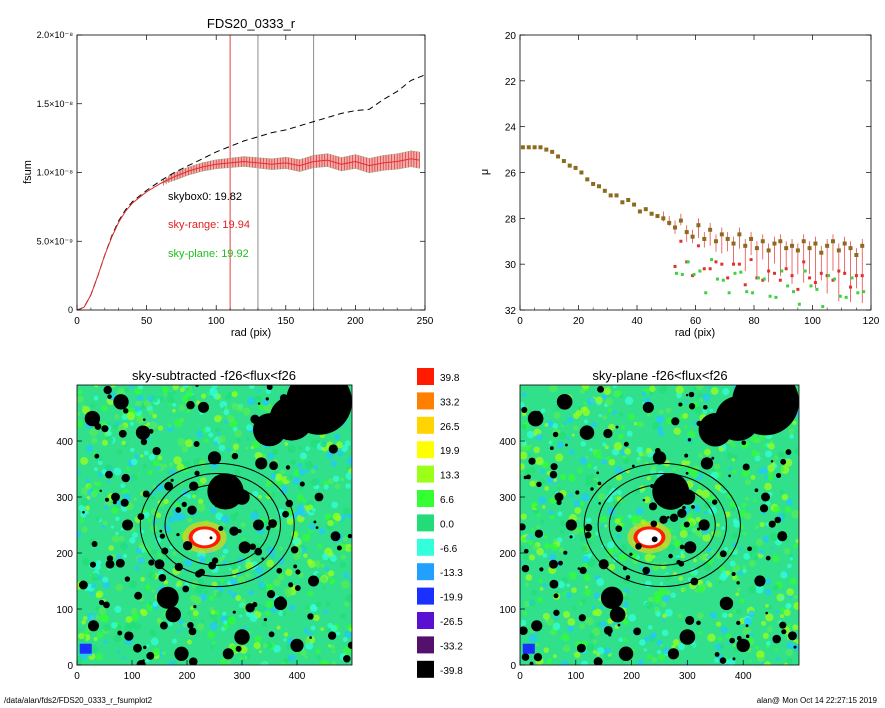 This screenshot has height=708, width=885. Describe the element at coordinates (856, 276) in the screenshot. I see `sky-range-point` at that location.